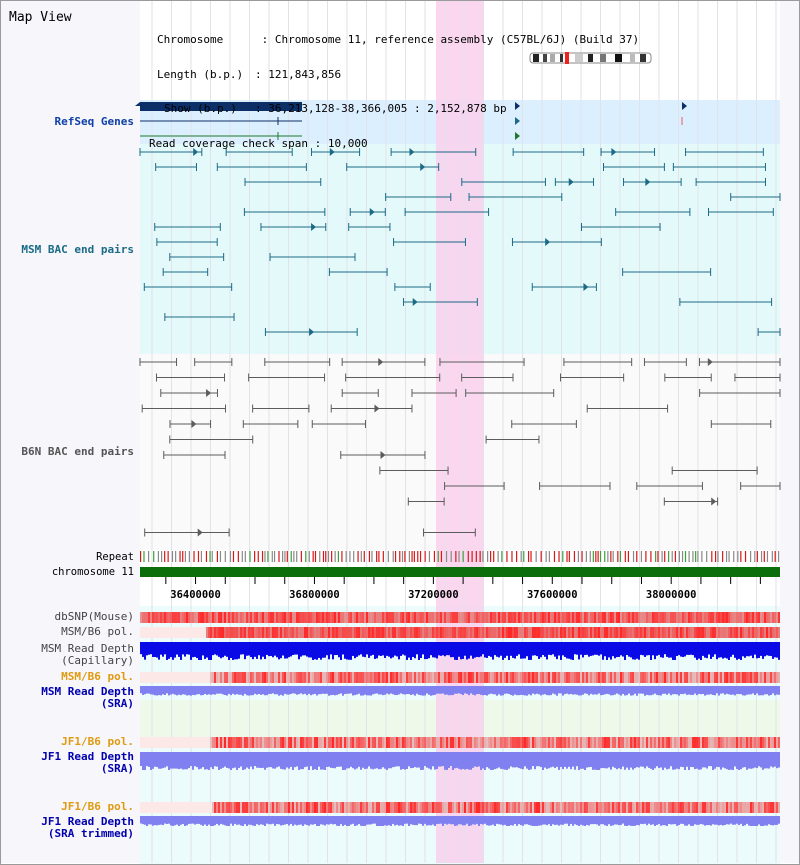 The image size is (800, 865). What do you see at coordinates (94, 616) in the screenshot?
I see `track-label-dbsnp: dbSNP(Mouse)` at bounding box center [94, 616].